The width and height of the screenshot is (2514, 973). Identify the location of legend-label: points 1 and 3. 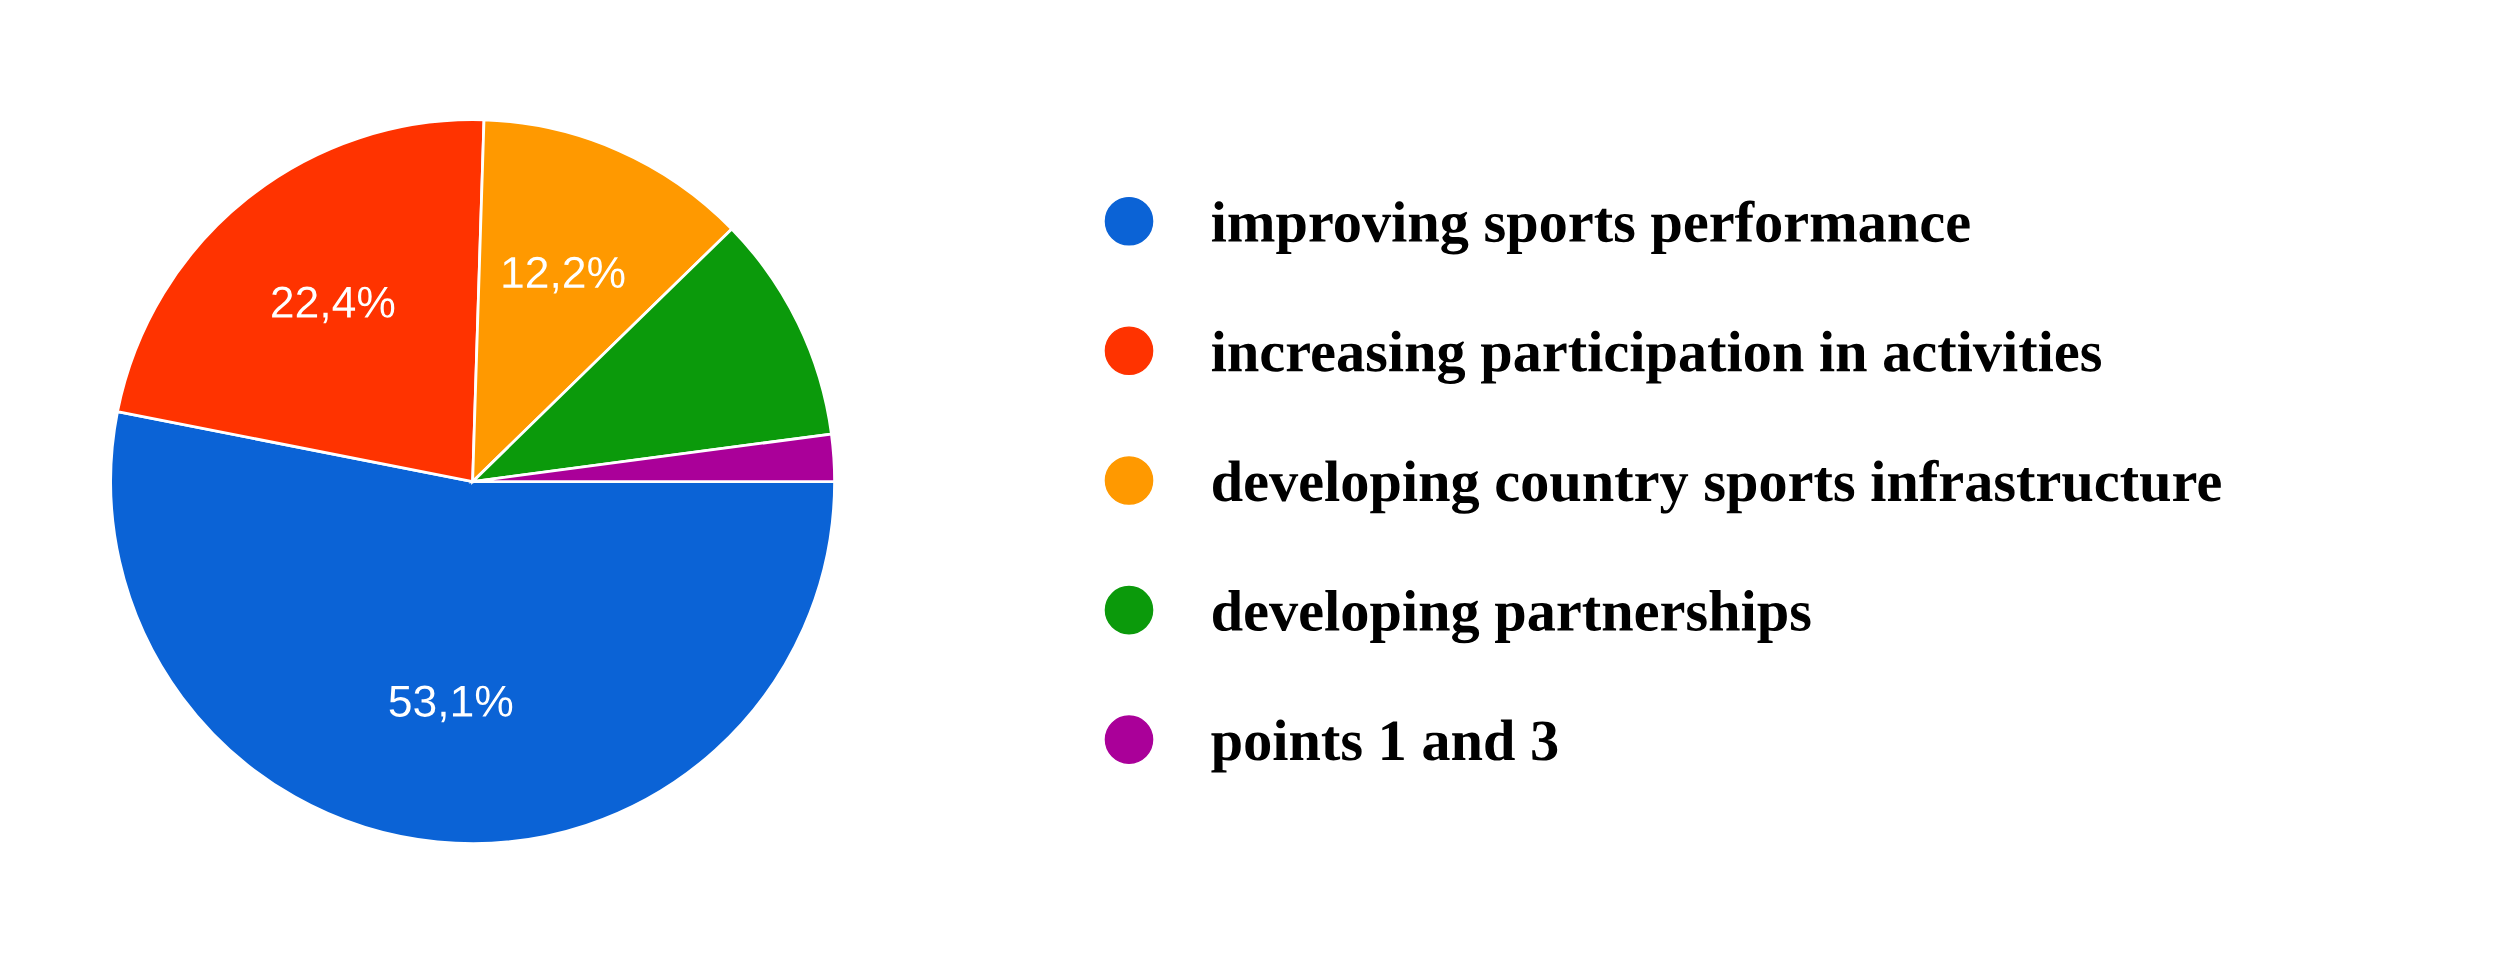
(1384, 746).